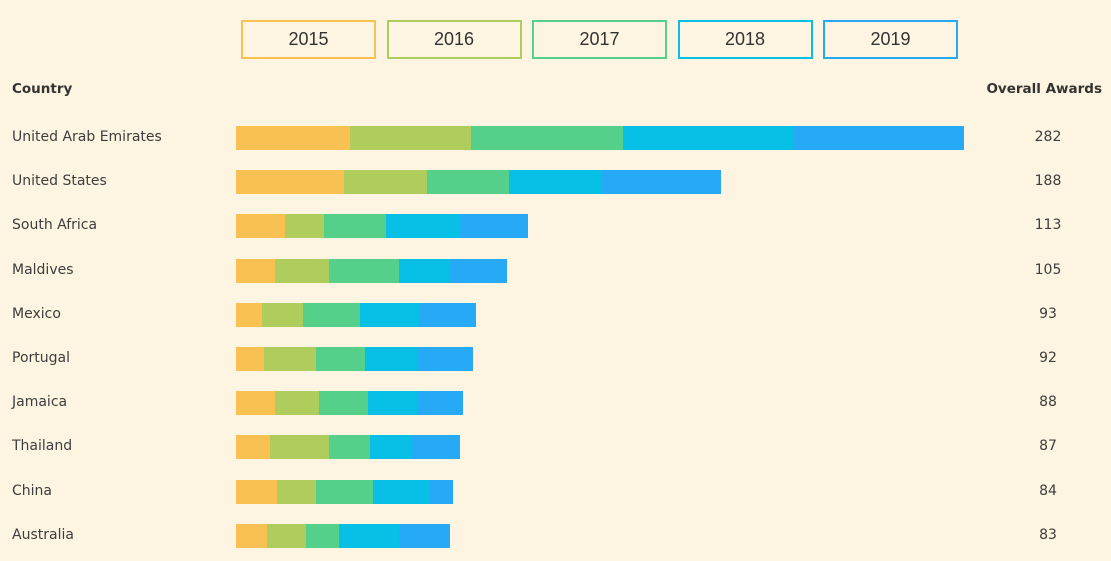  I want to click on overall-awards-value: 188, so click(1048, 181).